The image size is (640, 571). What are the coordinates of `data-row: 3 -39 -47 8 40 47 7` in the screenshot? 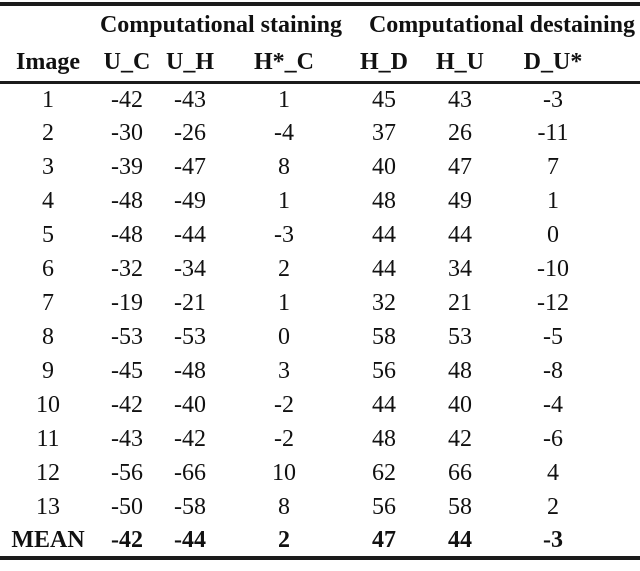 It's located at (320, 167).